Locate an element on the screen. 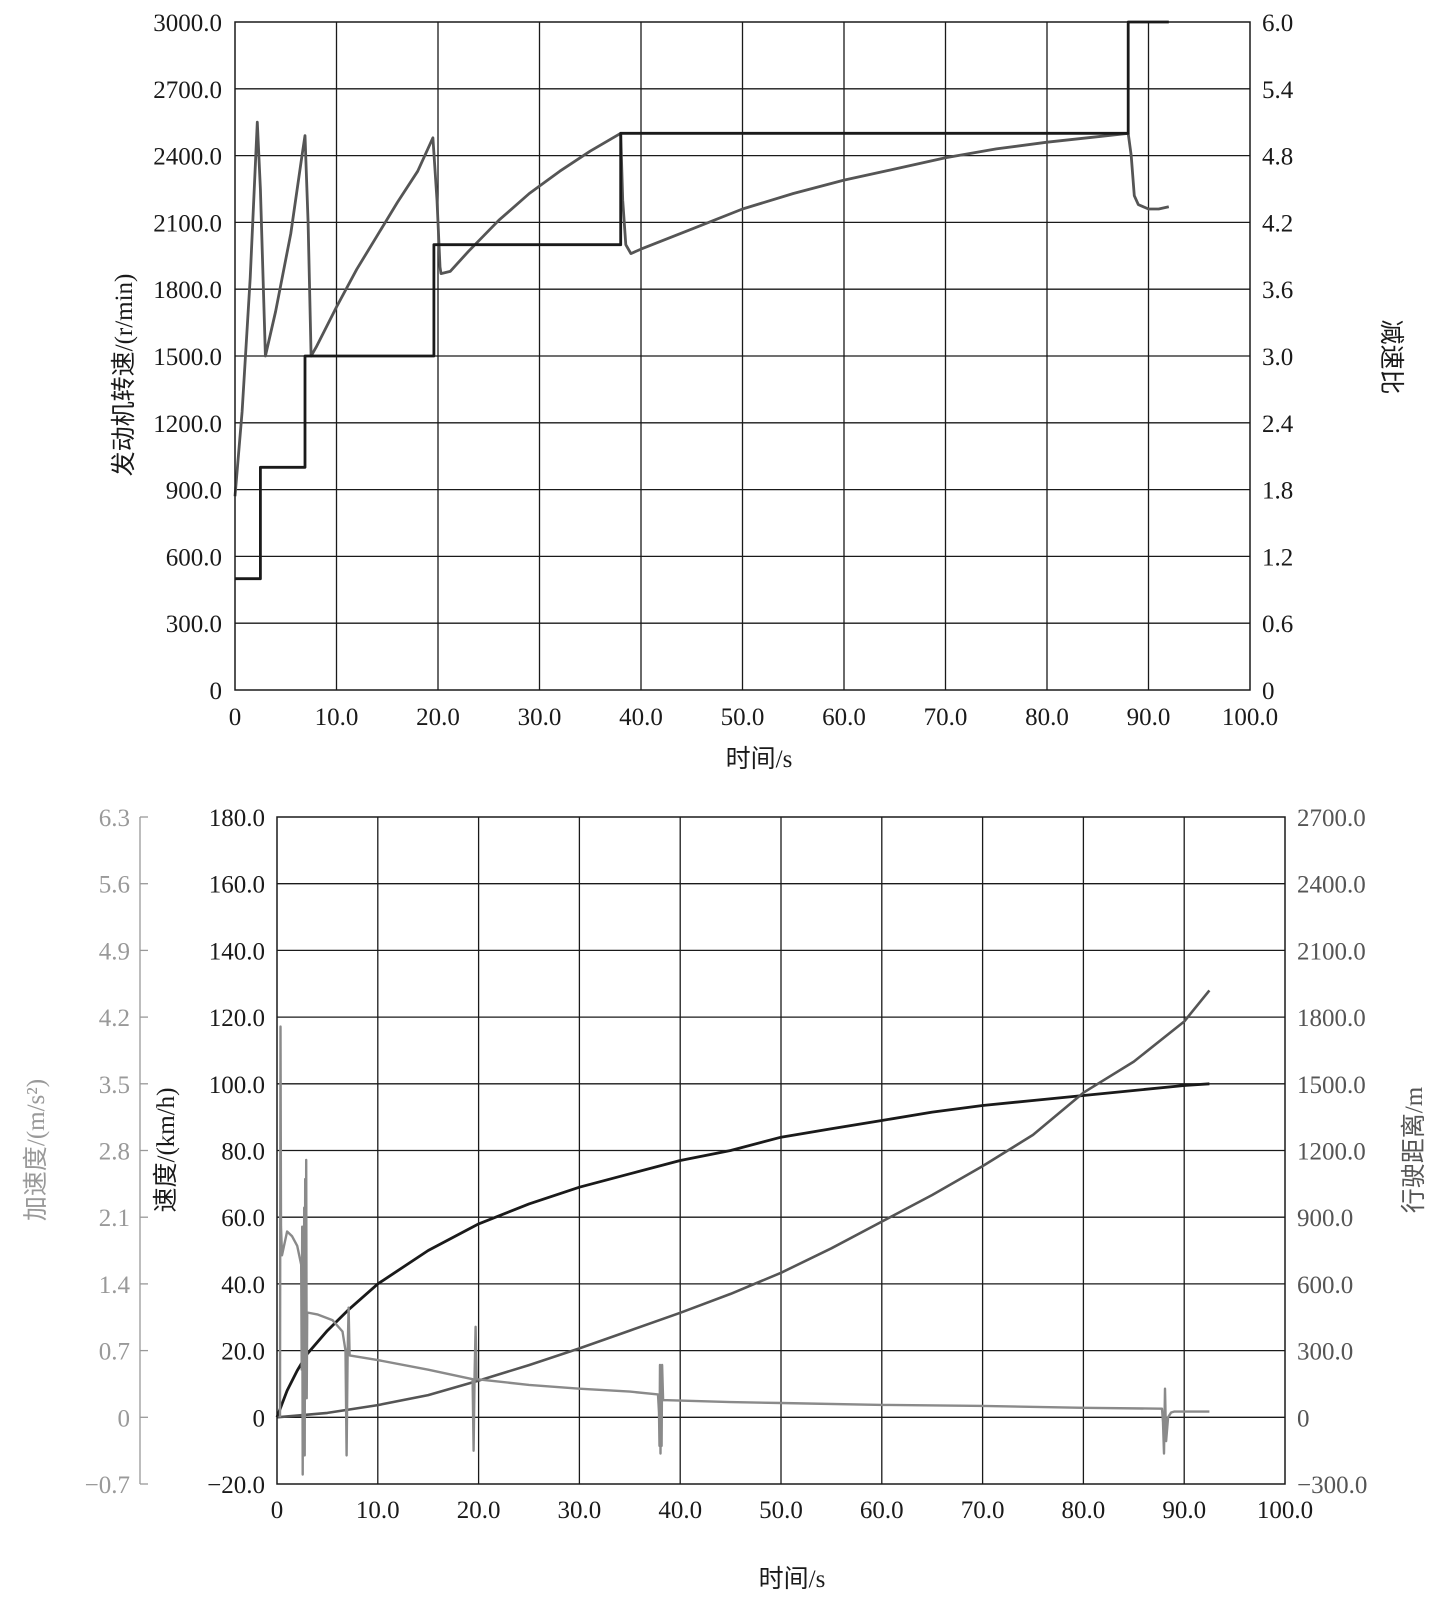 The height and width of the screenshot is (1597, 1453). y-right-tick-label: 3.0 is located at coordinates (1277, 357).